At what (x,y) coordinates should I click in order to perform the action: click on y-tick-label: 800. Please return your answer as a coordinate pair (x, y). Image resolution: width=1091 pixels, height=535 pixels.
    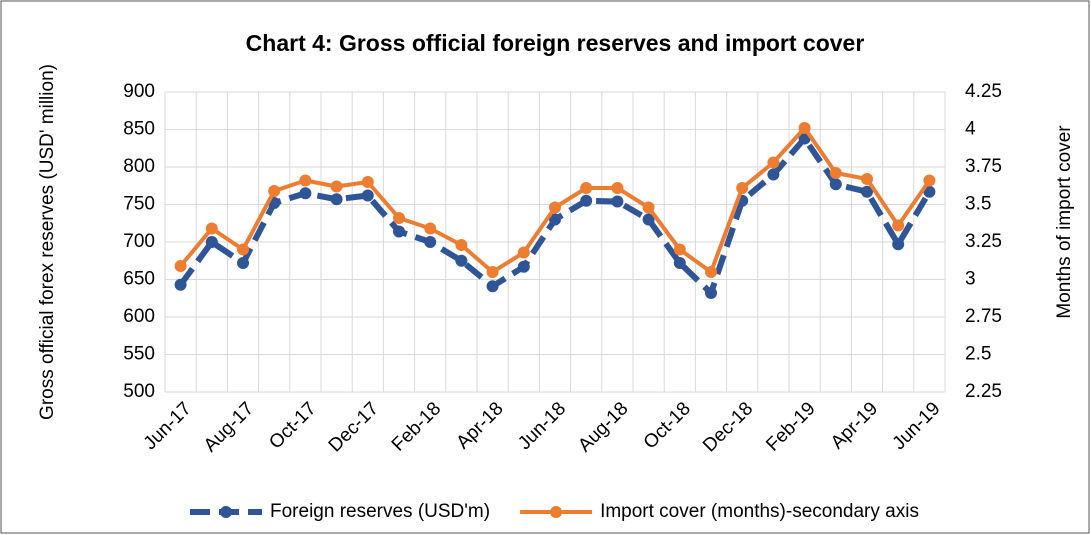
    Looking at the image, I should click on (139, 166).